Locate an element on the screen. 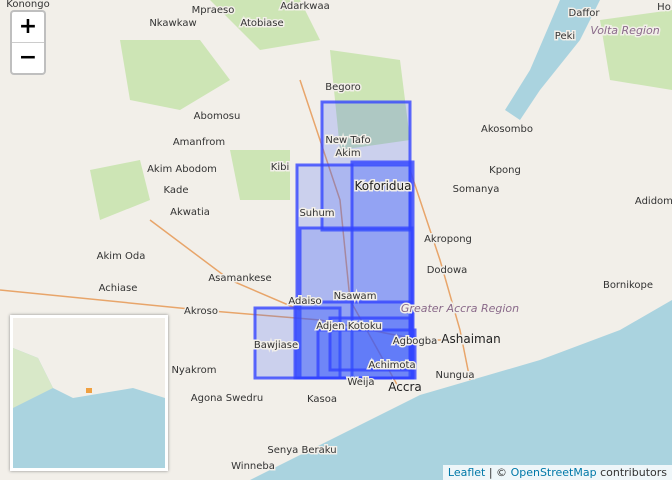  attribution: Leaflet | © OpenStreetMap contributors is located at coordinates (557, 472).